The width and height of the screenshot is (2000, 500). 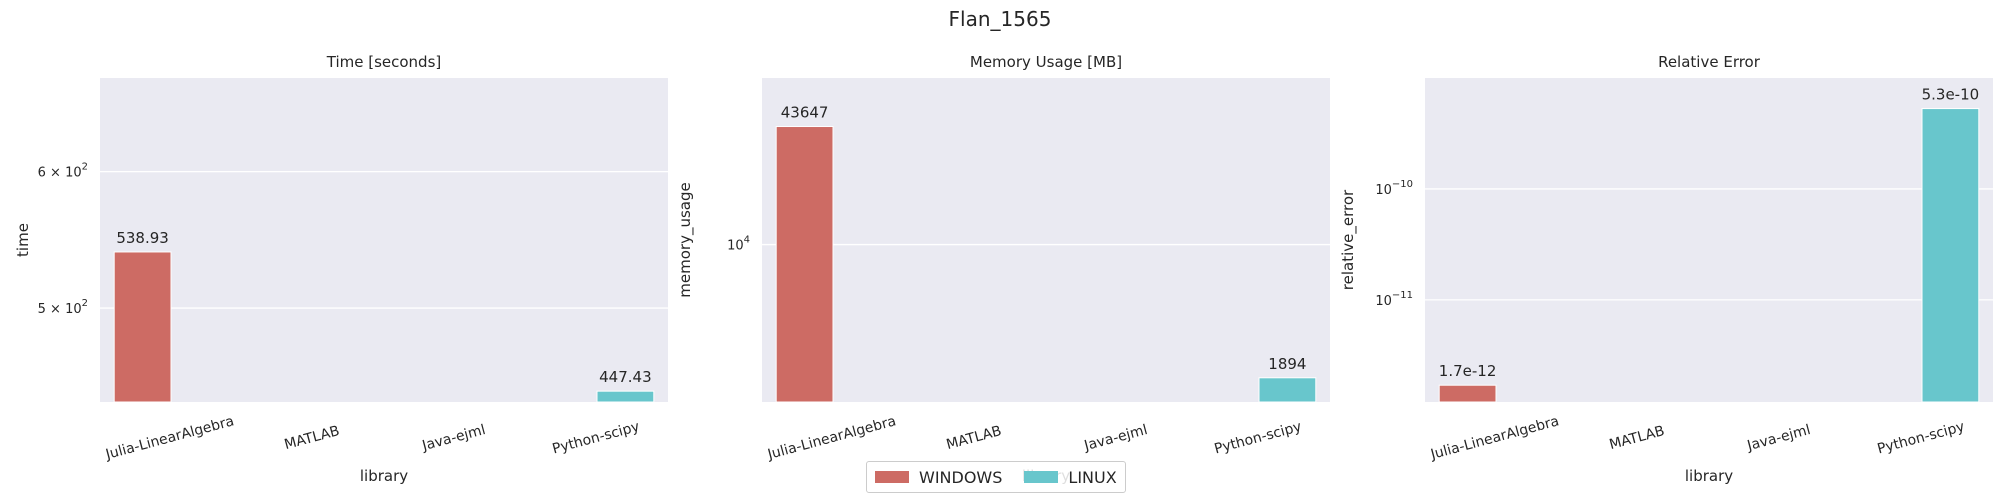 What do you see at coordinates (738, 244) in the screenshot?
I see `y-tick-label: 104` at bounding box center [738, 244].